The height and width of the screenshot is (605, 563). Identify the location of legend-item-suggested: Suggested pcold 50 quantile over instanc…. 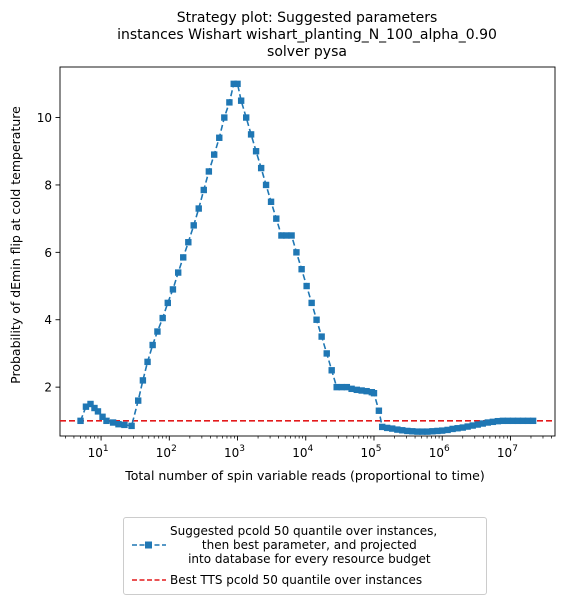
(283, 545).